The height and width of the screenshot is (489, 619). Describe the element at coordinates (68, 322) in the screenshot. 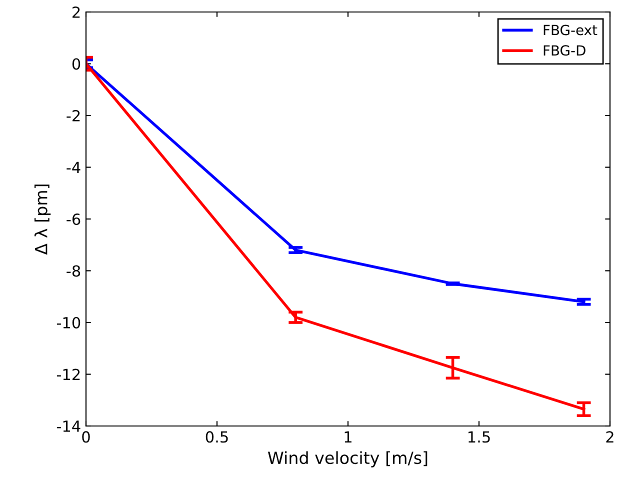

I see `y-tick-label: -10` at that location.